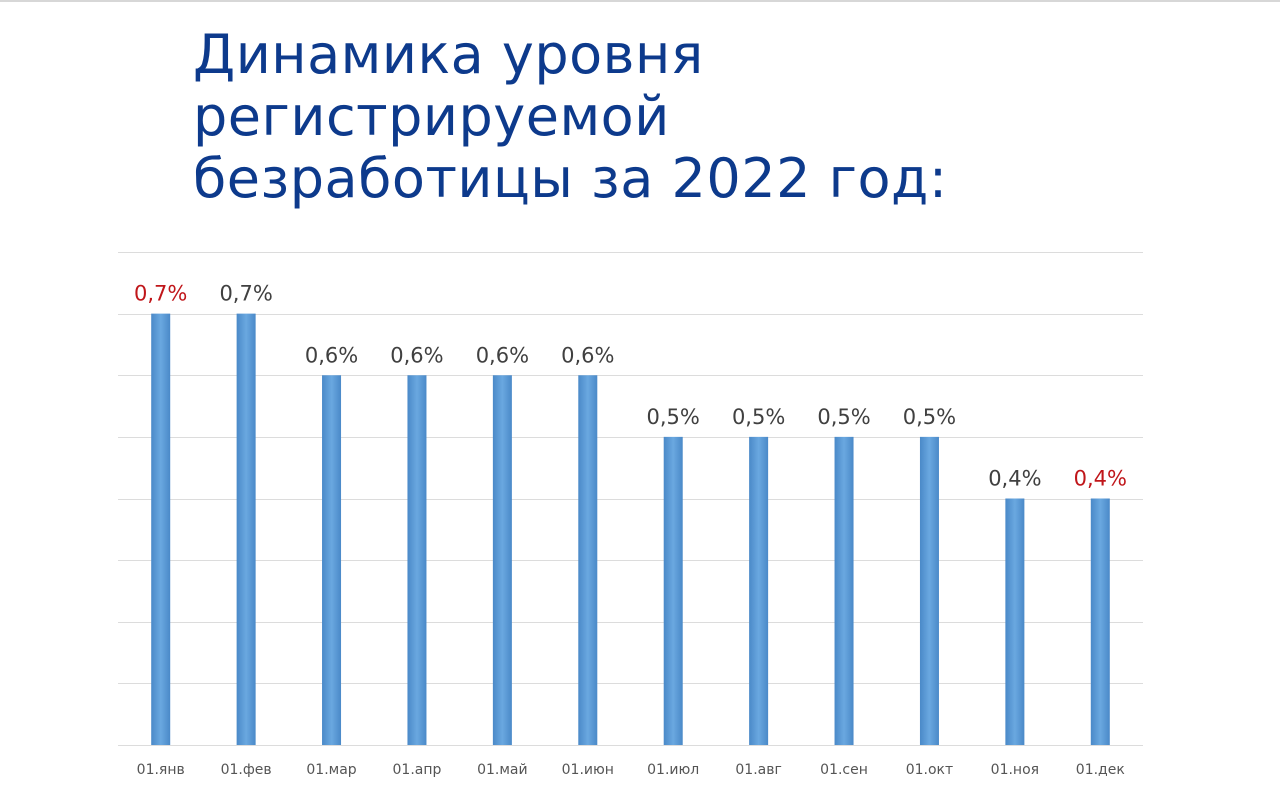 Image resolution: width=1280 pixels, height=798 pixels. I want to click on title-line-1: Динамика уровня, so click(448, 54).